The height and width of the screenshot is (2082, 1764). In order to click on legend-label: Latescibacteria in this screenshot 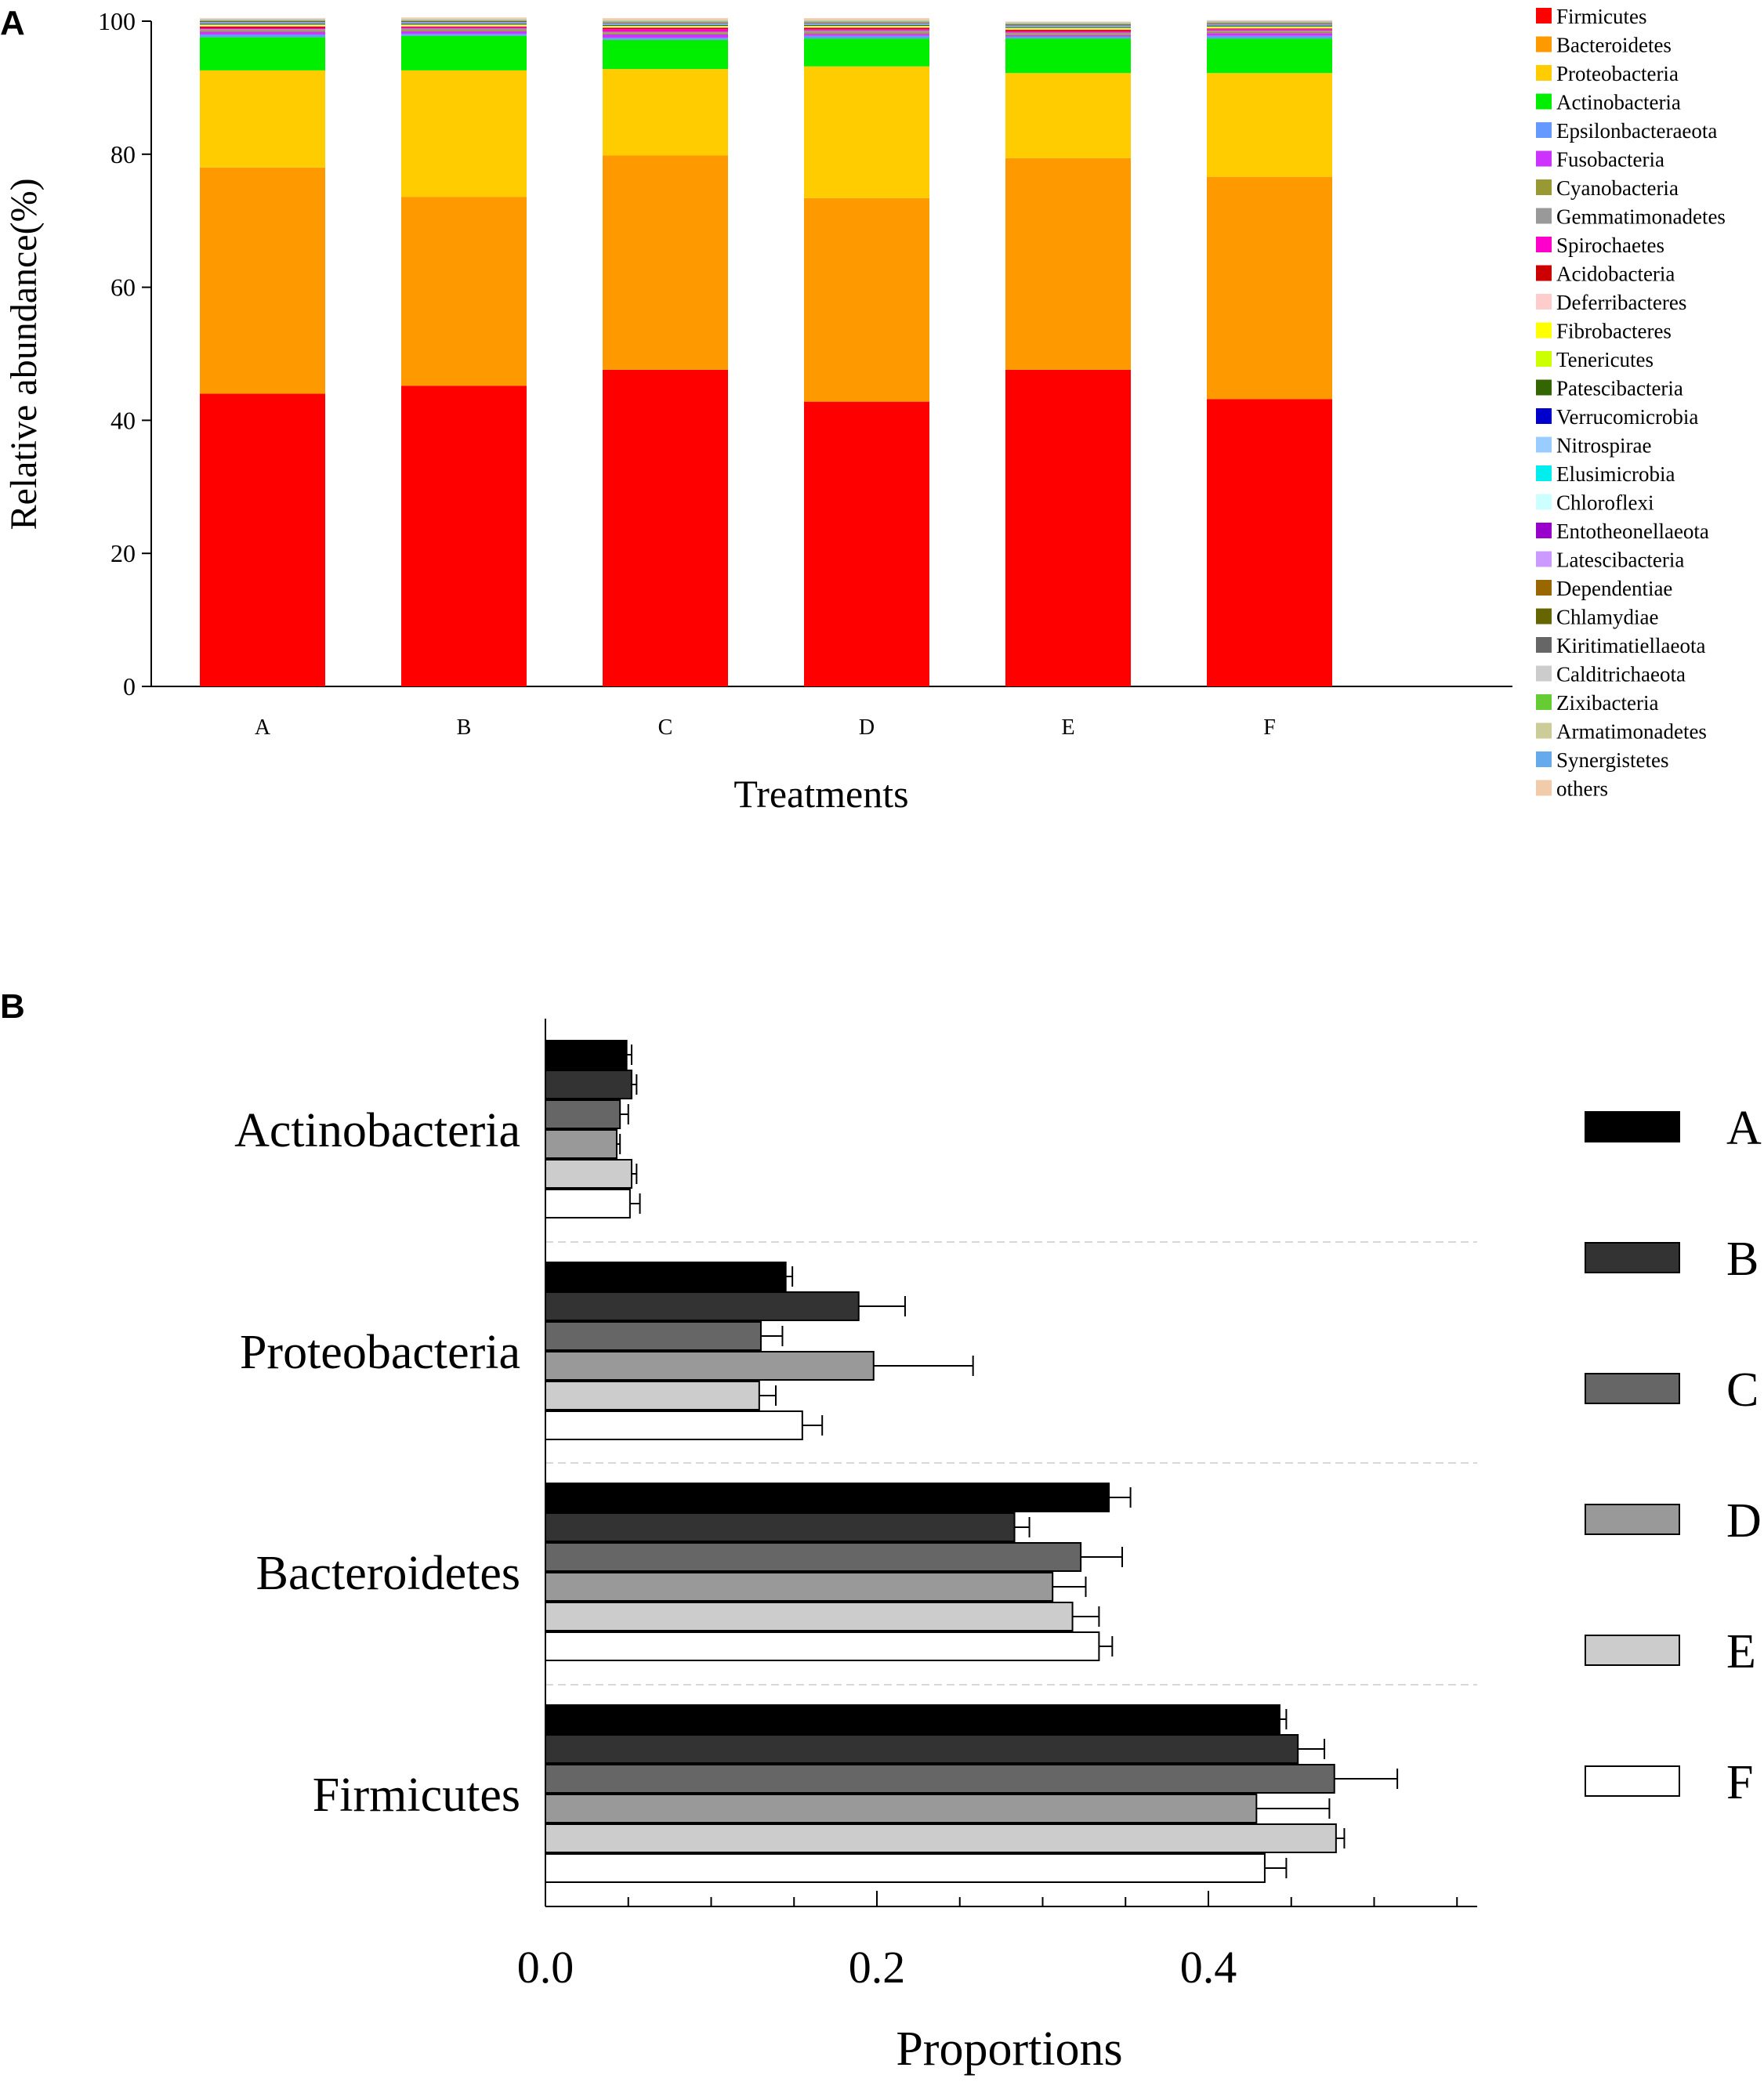, I will do `click(1620, 560)`.